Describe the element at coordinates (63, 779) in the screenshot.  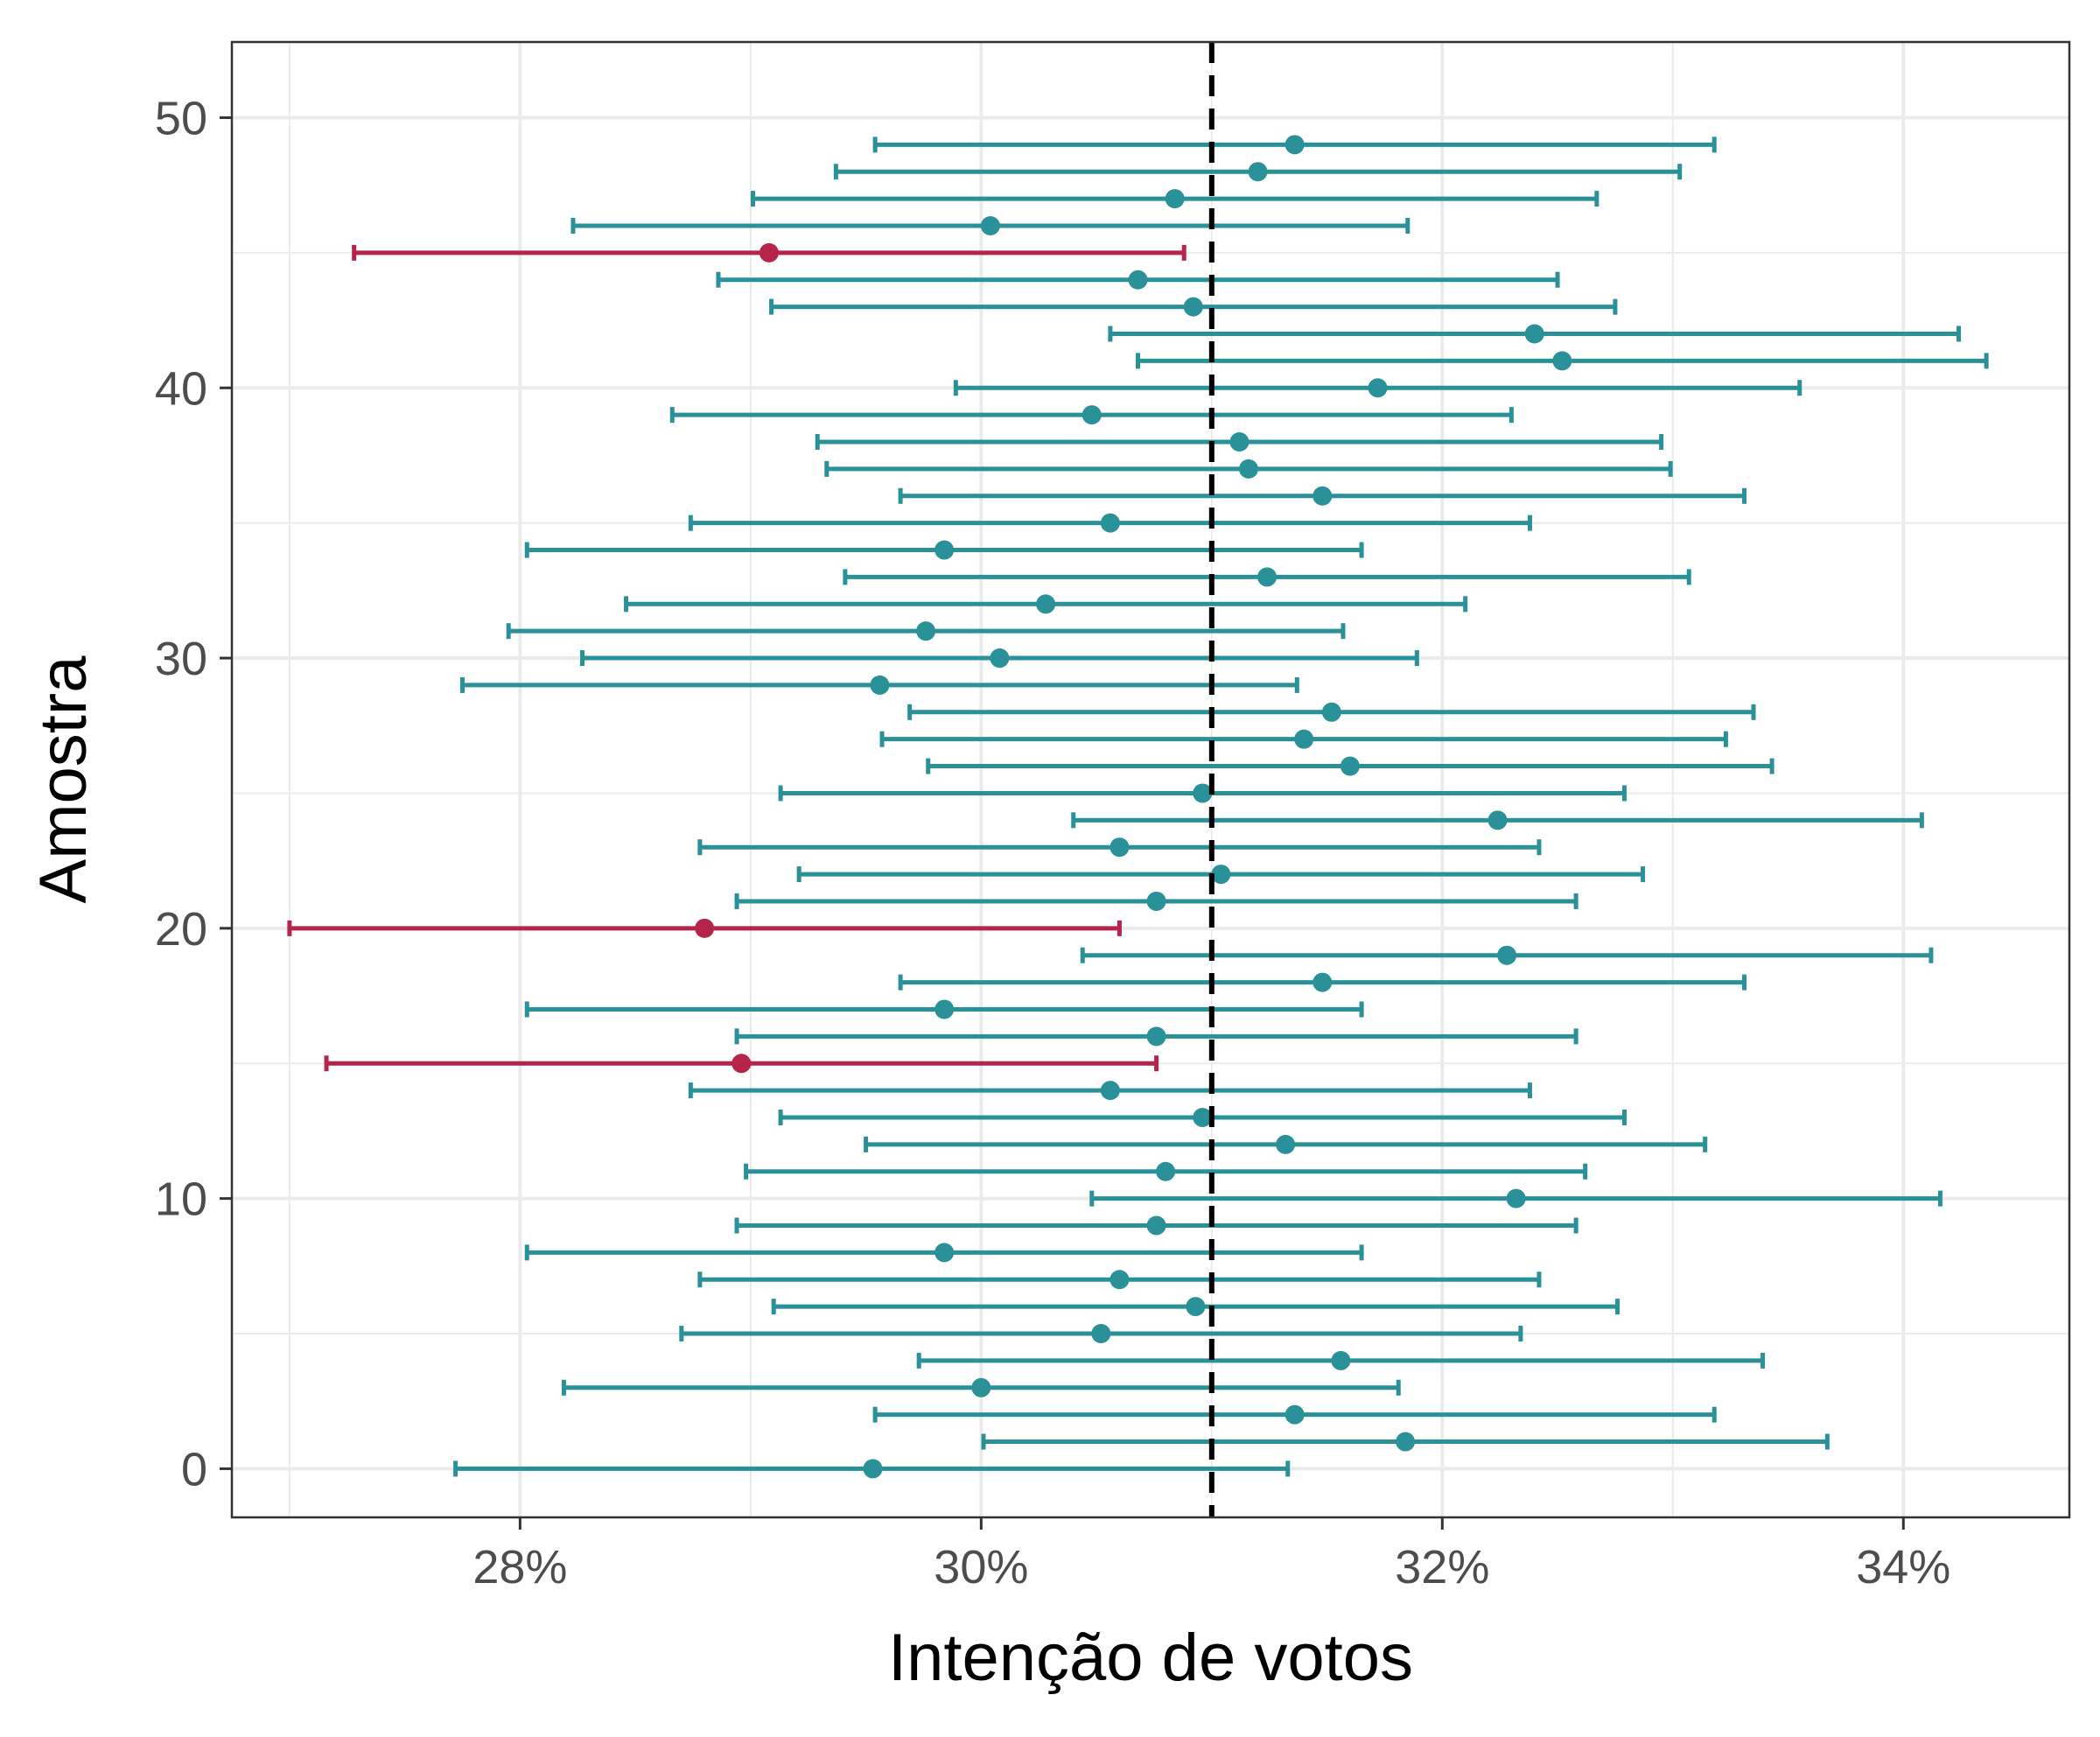
I see `y-axis-title: Amostra` at that location.